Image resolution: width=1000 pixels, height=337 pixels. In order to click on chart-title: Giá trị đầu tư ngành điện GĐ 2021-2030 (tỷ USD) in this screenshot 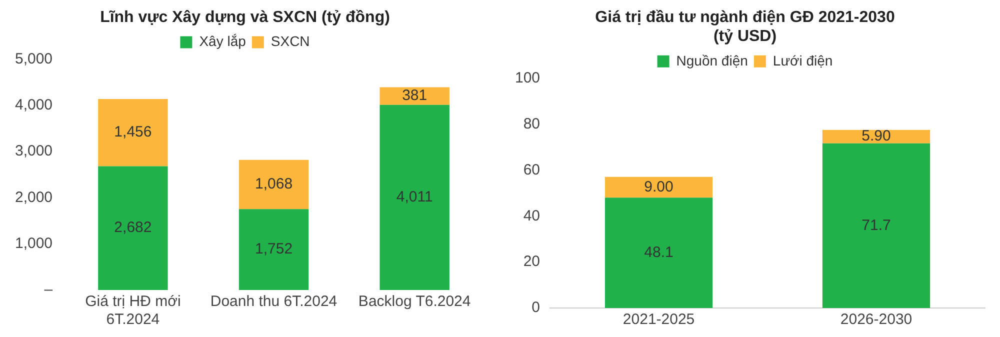, I will do `click(745, 27)`.